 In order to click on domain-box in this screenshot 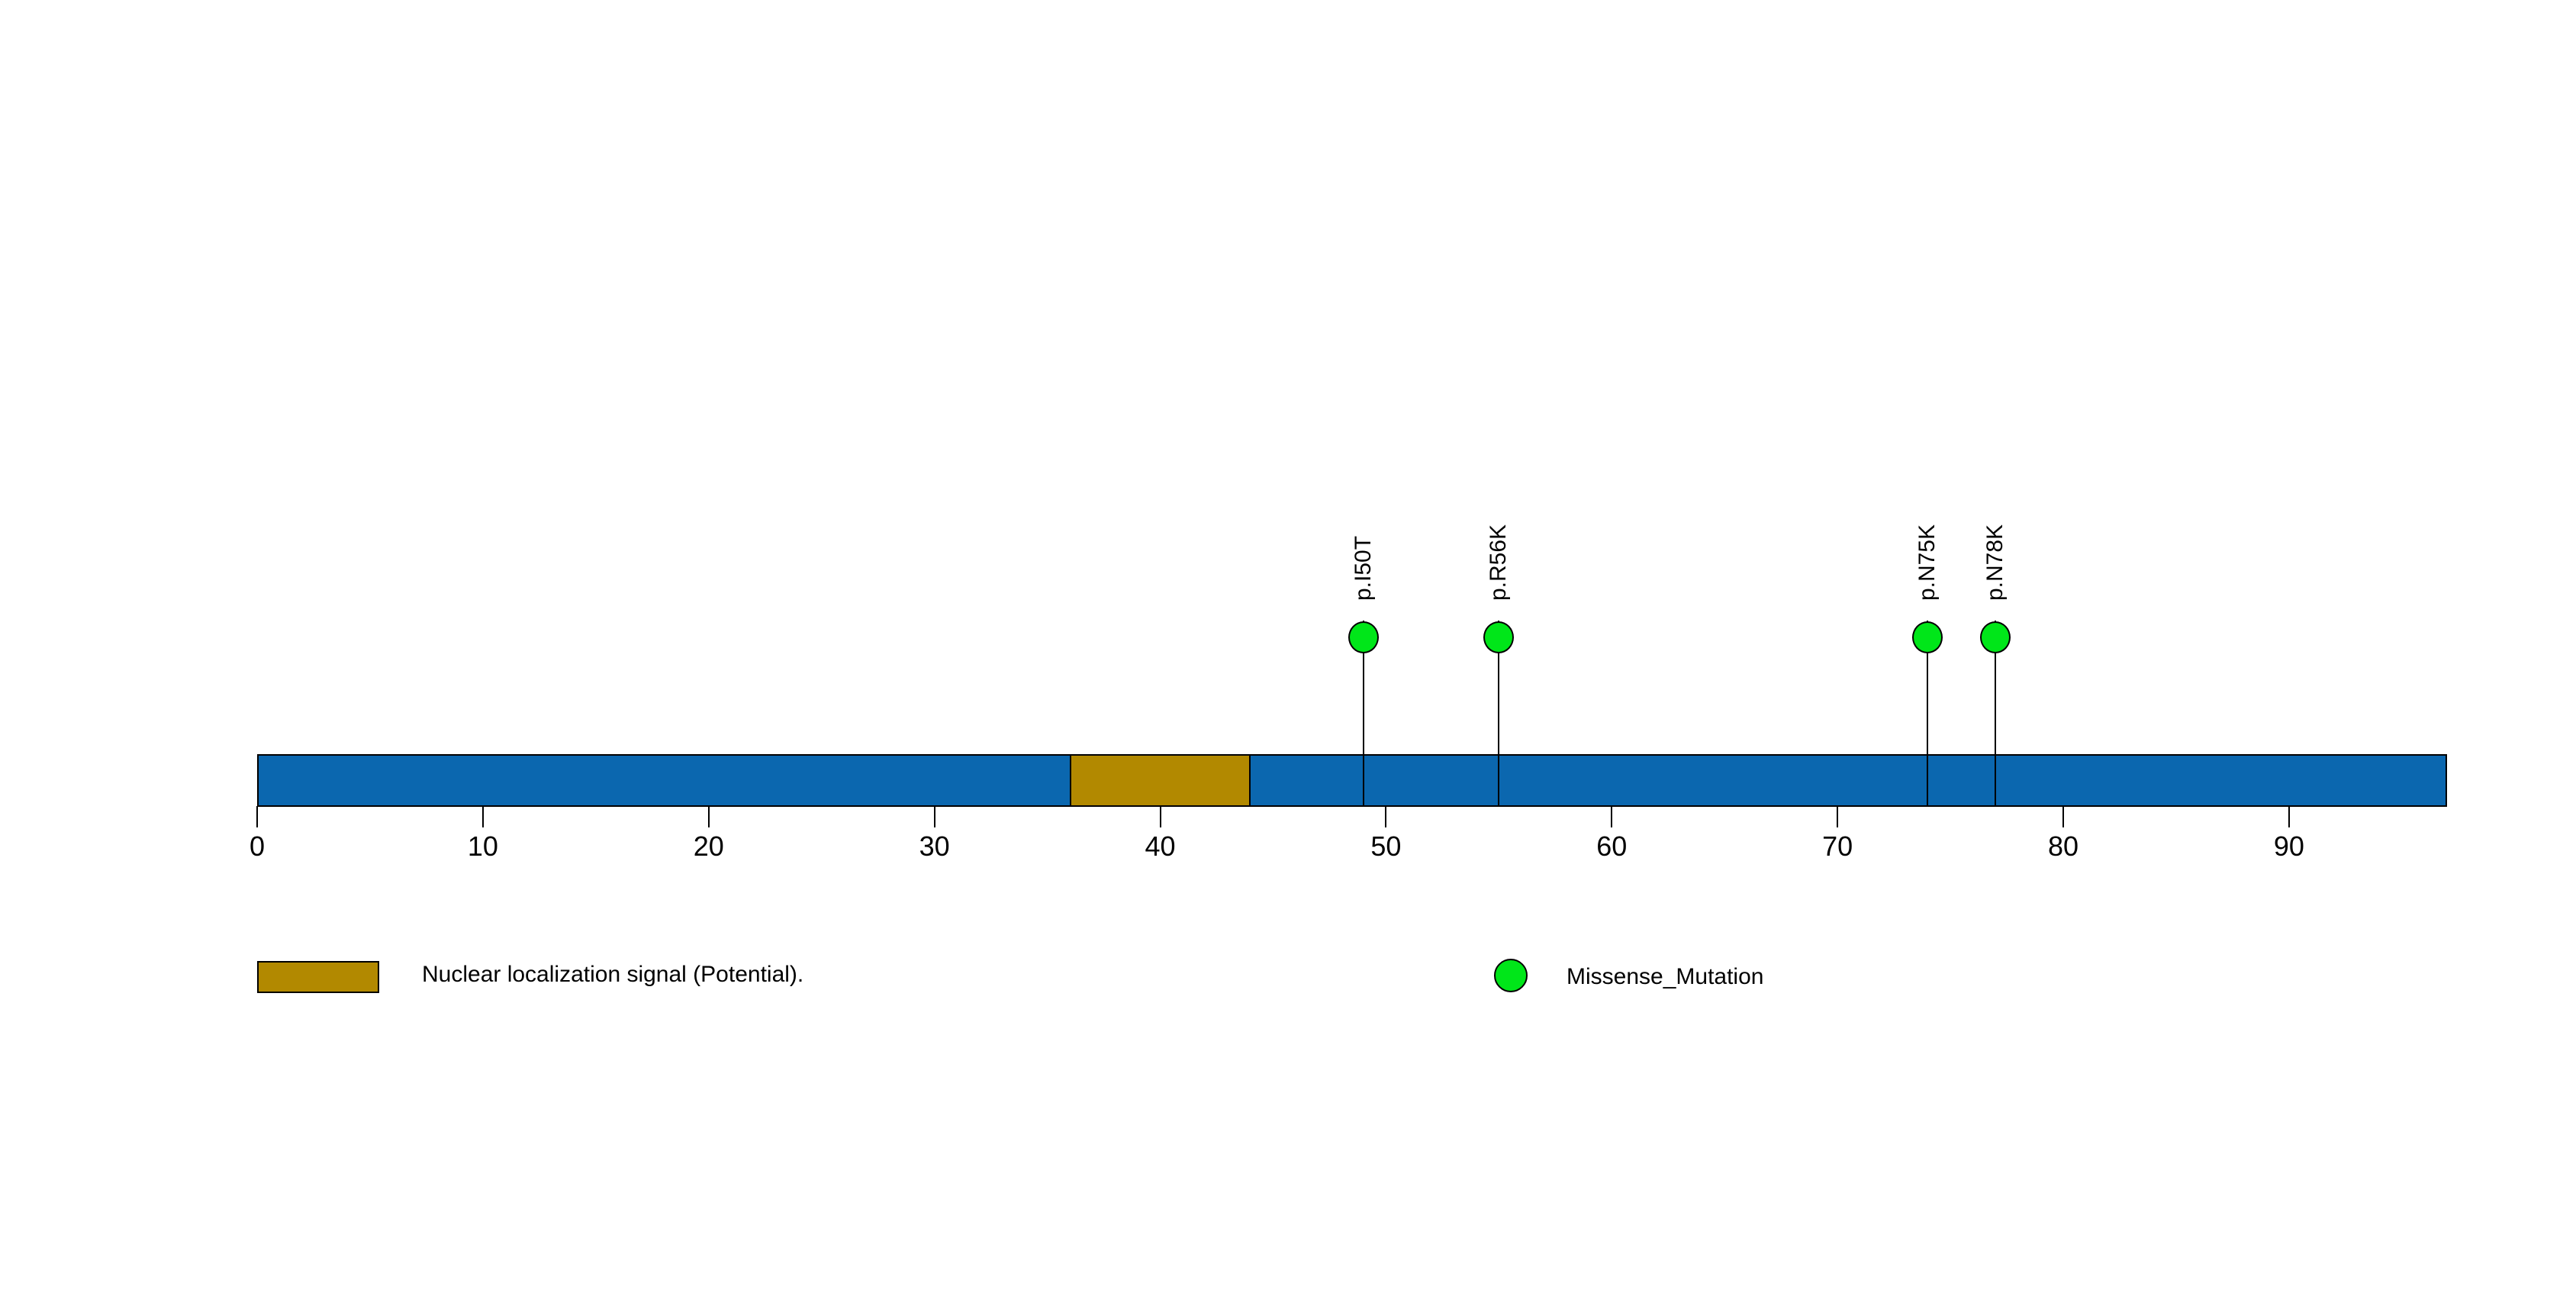, I will do `click(1160, 781)`.